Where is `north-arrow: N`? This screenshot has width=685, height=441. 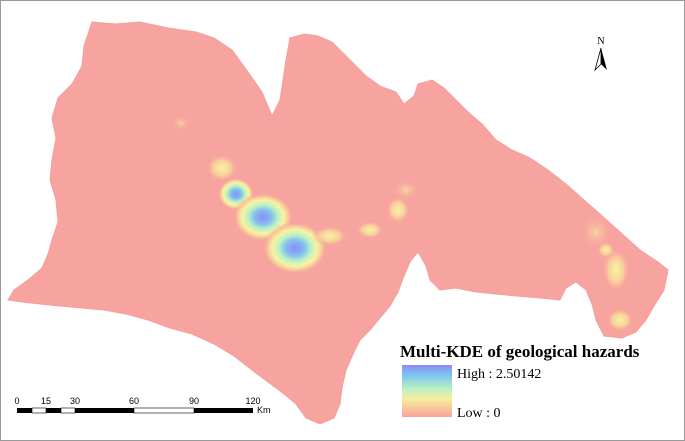
north-arrow: N is located at coordinates (600, 54).